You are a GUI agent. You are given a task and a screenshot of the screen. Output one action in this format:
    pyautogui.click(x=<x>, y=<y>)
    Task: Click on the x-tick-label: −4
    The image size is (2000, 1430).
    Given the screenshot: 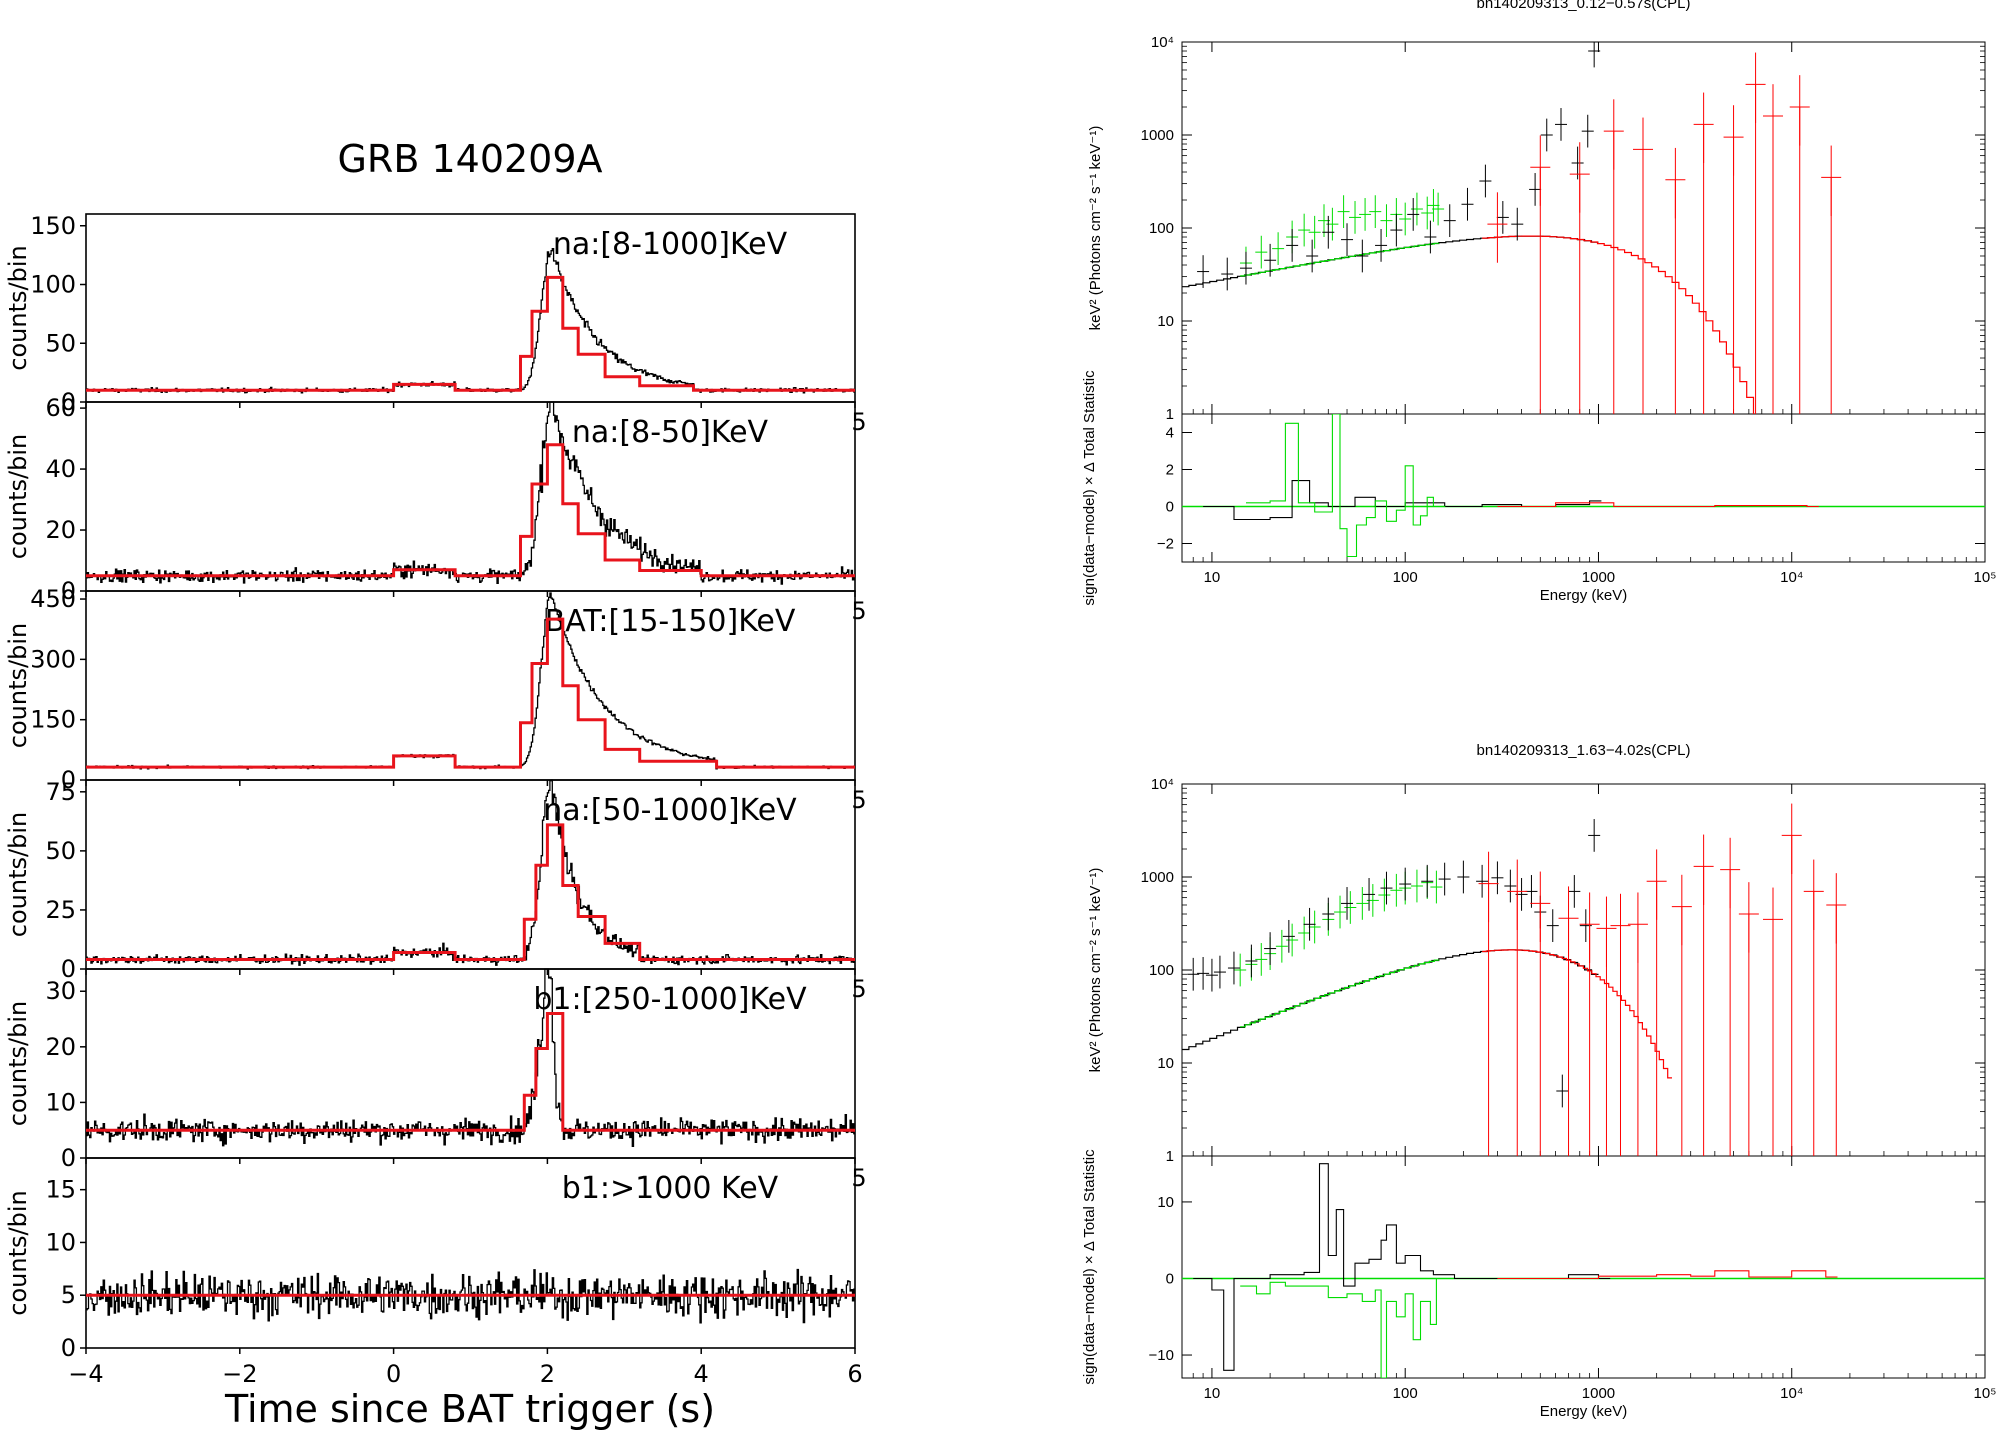 What is the action you would take?
    pyautogui.click(x=85, y=1374)
    